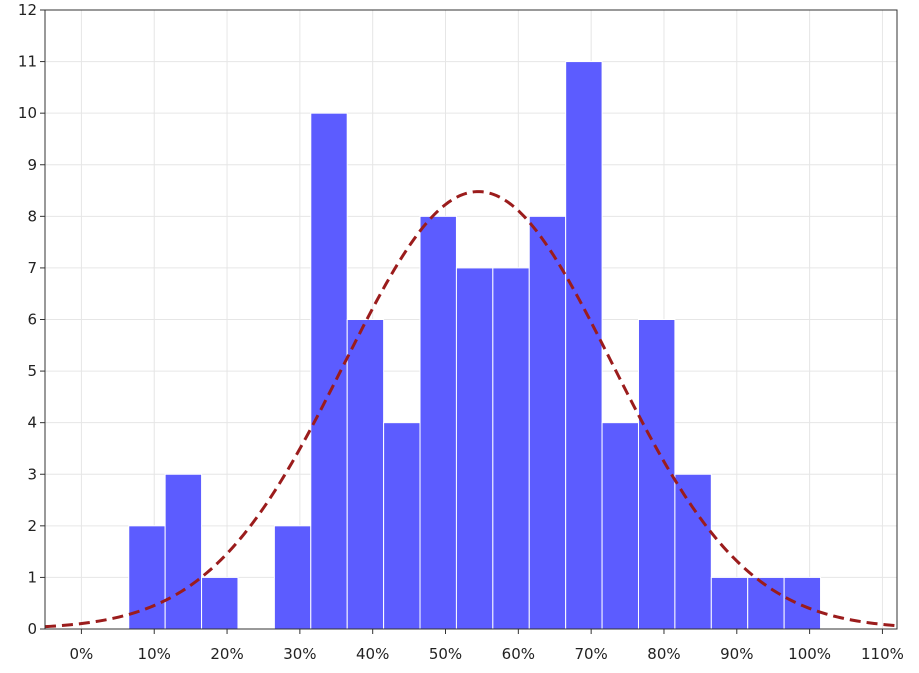 This screenshot has width=919, height=673. I want to click on y-tick-label: 8, so click(32, 216).